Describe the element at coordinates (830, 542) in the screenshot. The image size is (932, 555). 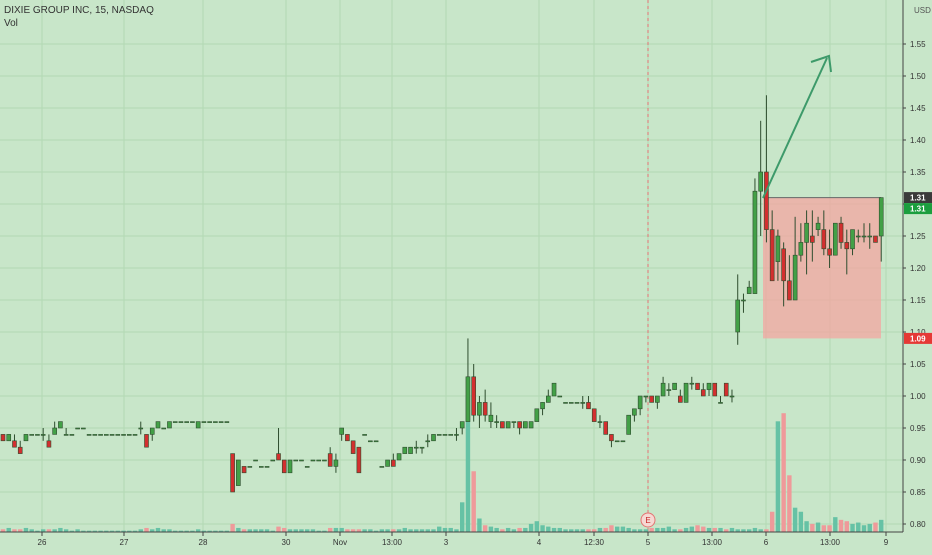
I see `x-tick-label: 13:00` at that location.